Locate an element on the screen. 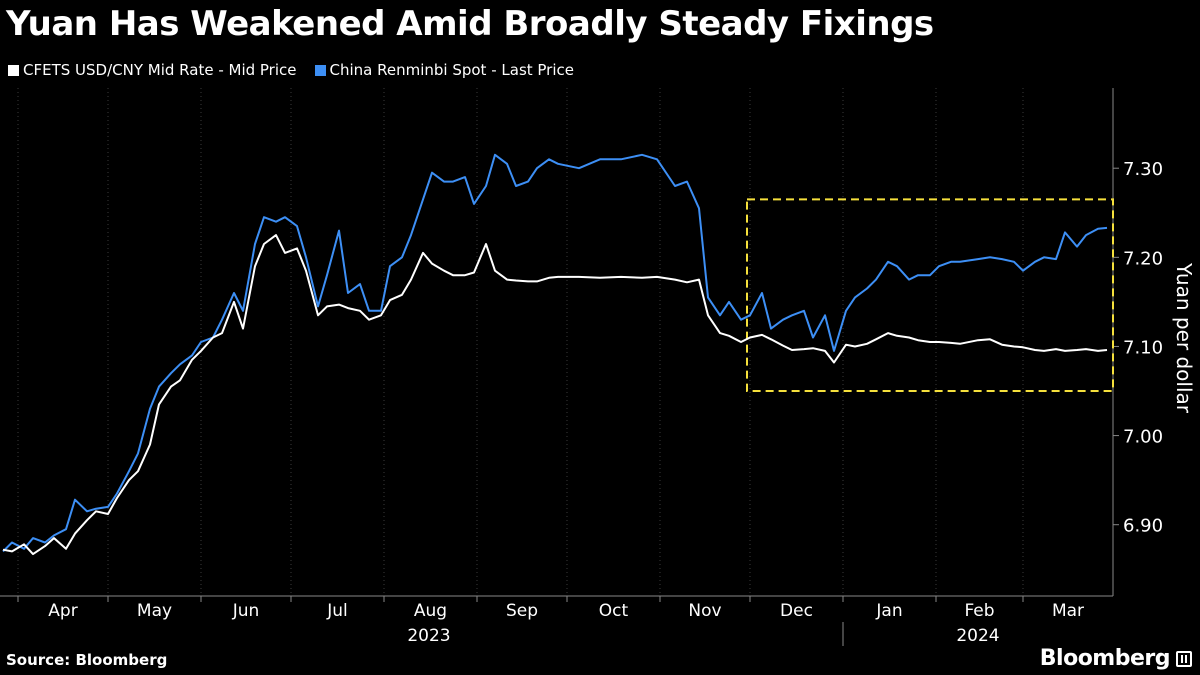 This screenshot has height=675, width=1200. bloomberg-terminal-icon is located at coordinates (1184, 658).